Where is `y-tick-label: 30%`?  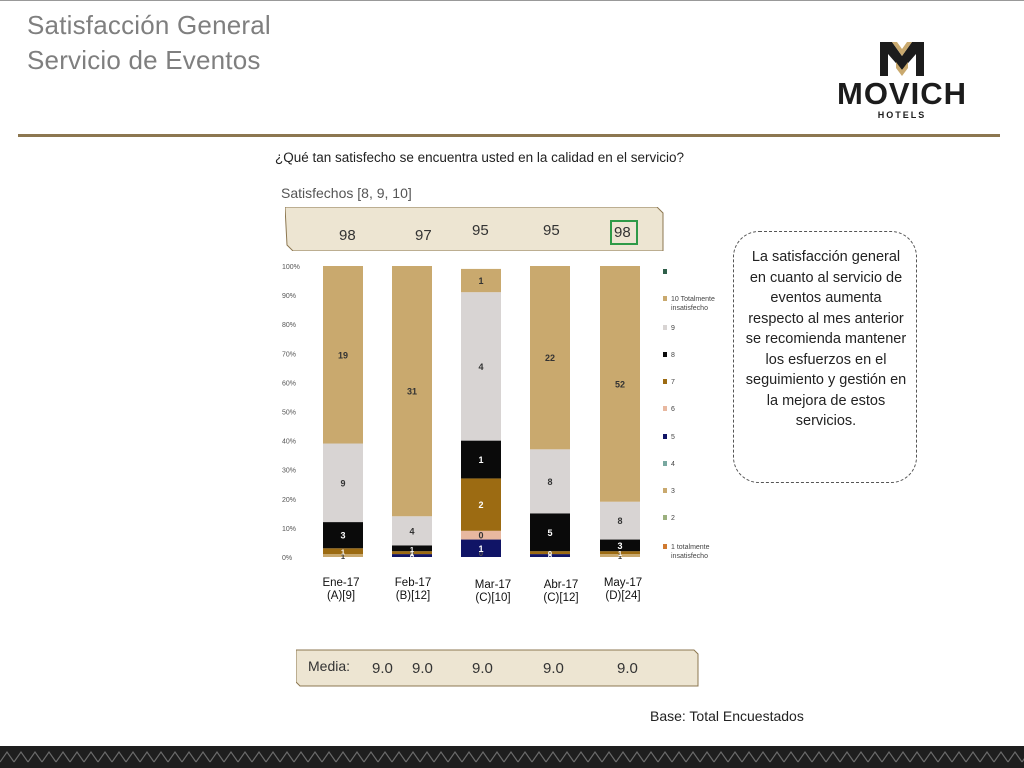 y-tick-label: 30% is located at coordinates (289, 471).